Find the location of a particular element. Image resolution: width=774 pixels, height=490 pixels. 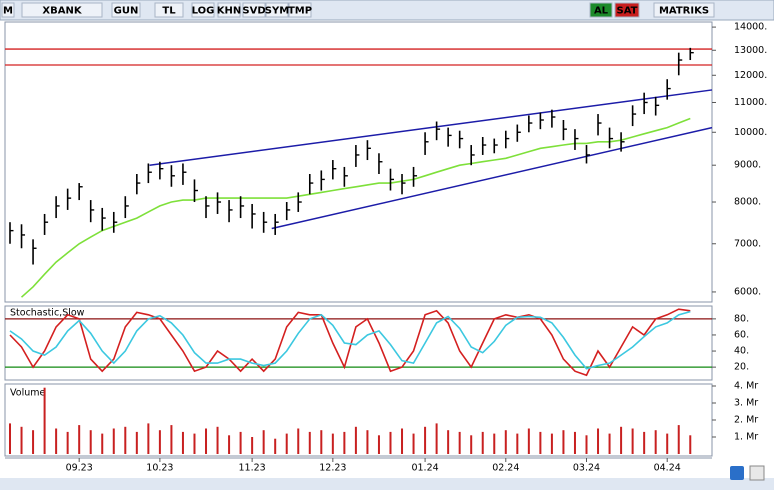

y-tick-label: 8000. is located at coordinates (747, 202).